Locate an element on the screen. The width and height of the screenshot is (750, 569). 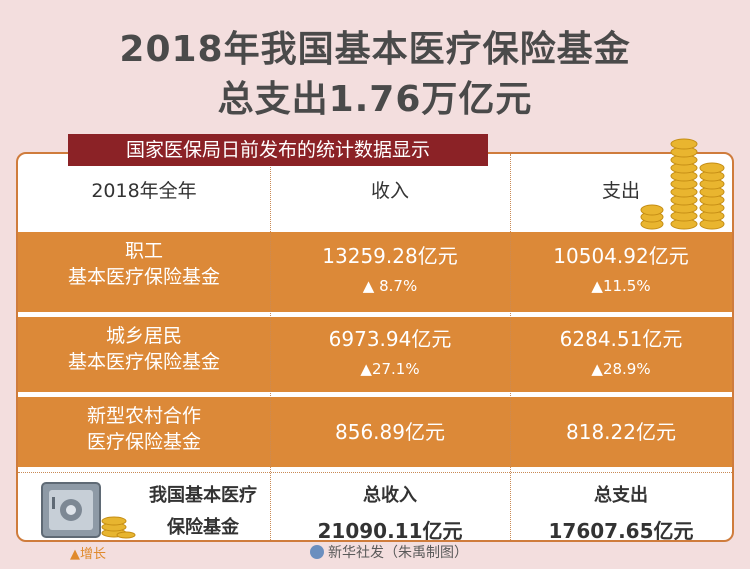
total-label: 我国基本医疗 保险基金 is located at coordinates (144, 506).